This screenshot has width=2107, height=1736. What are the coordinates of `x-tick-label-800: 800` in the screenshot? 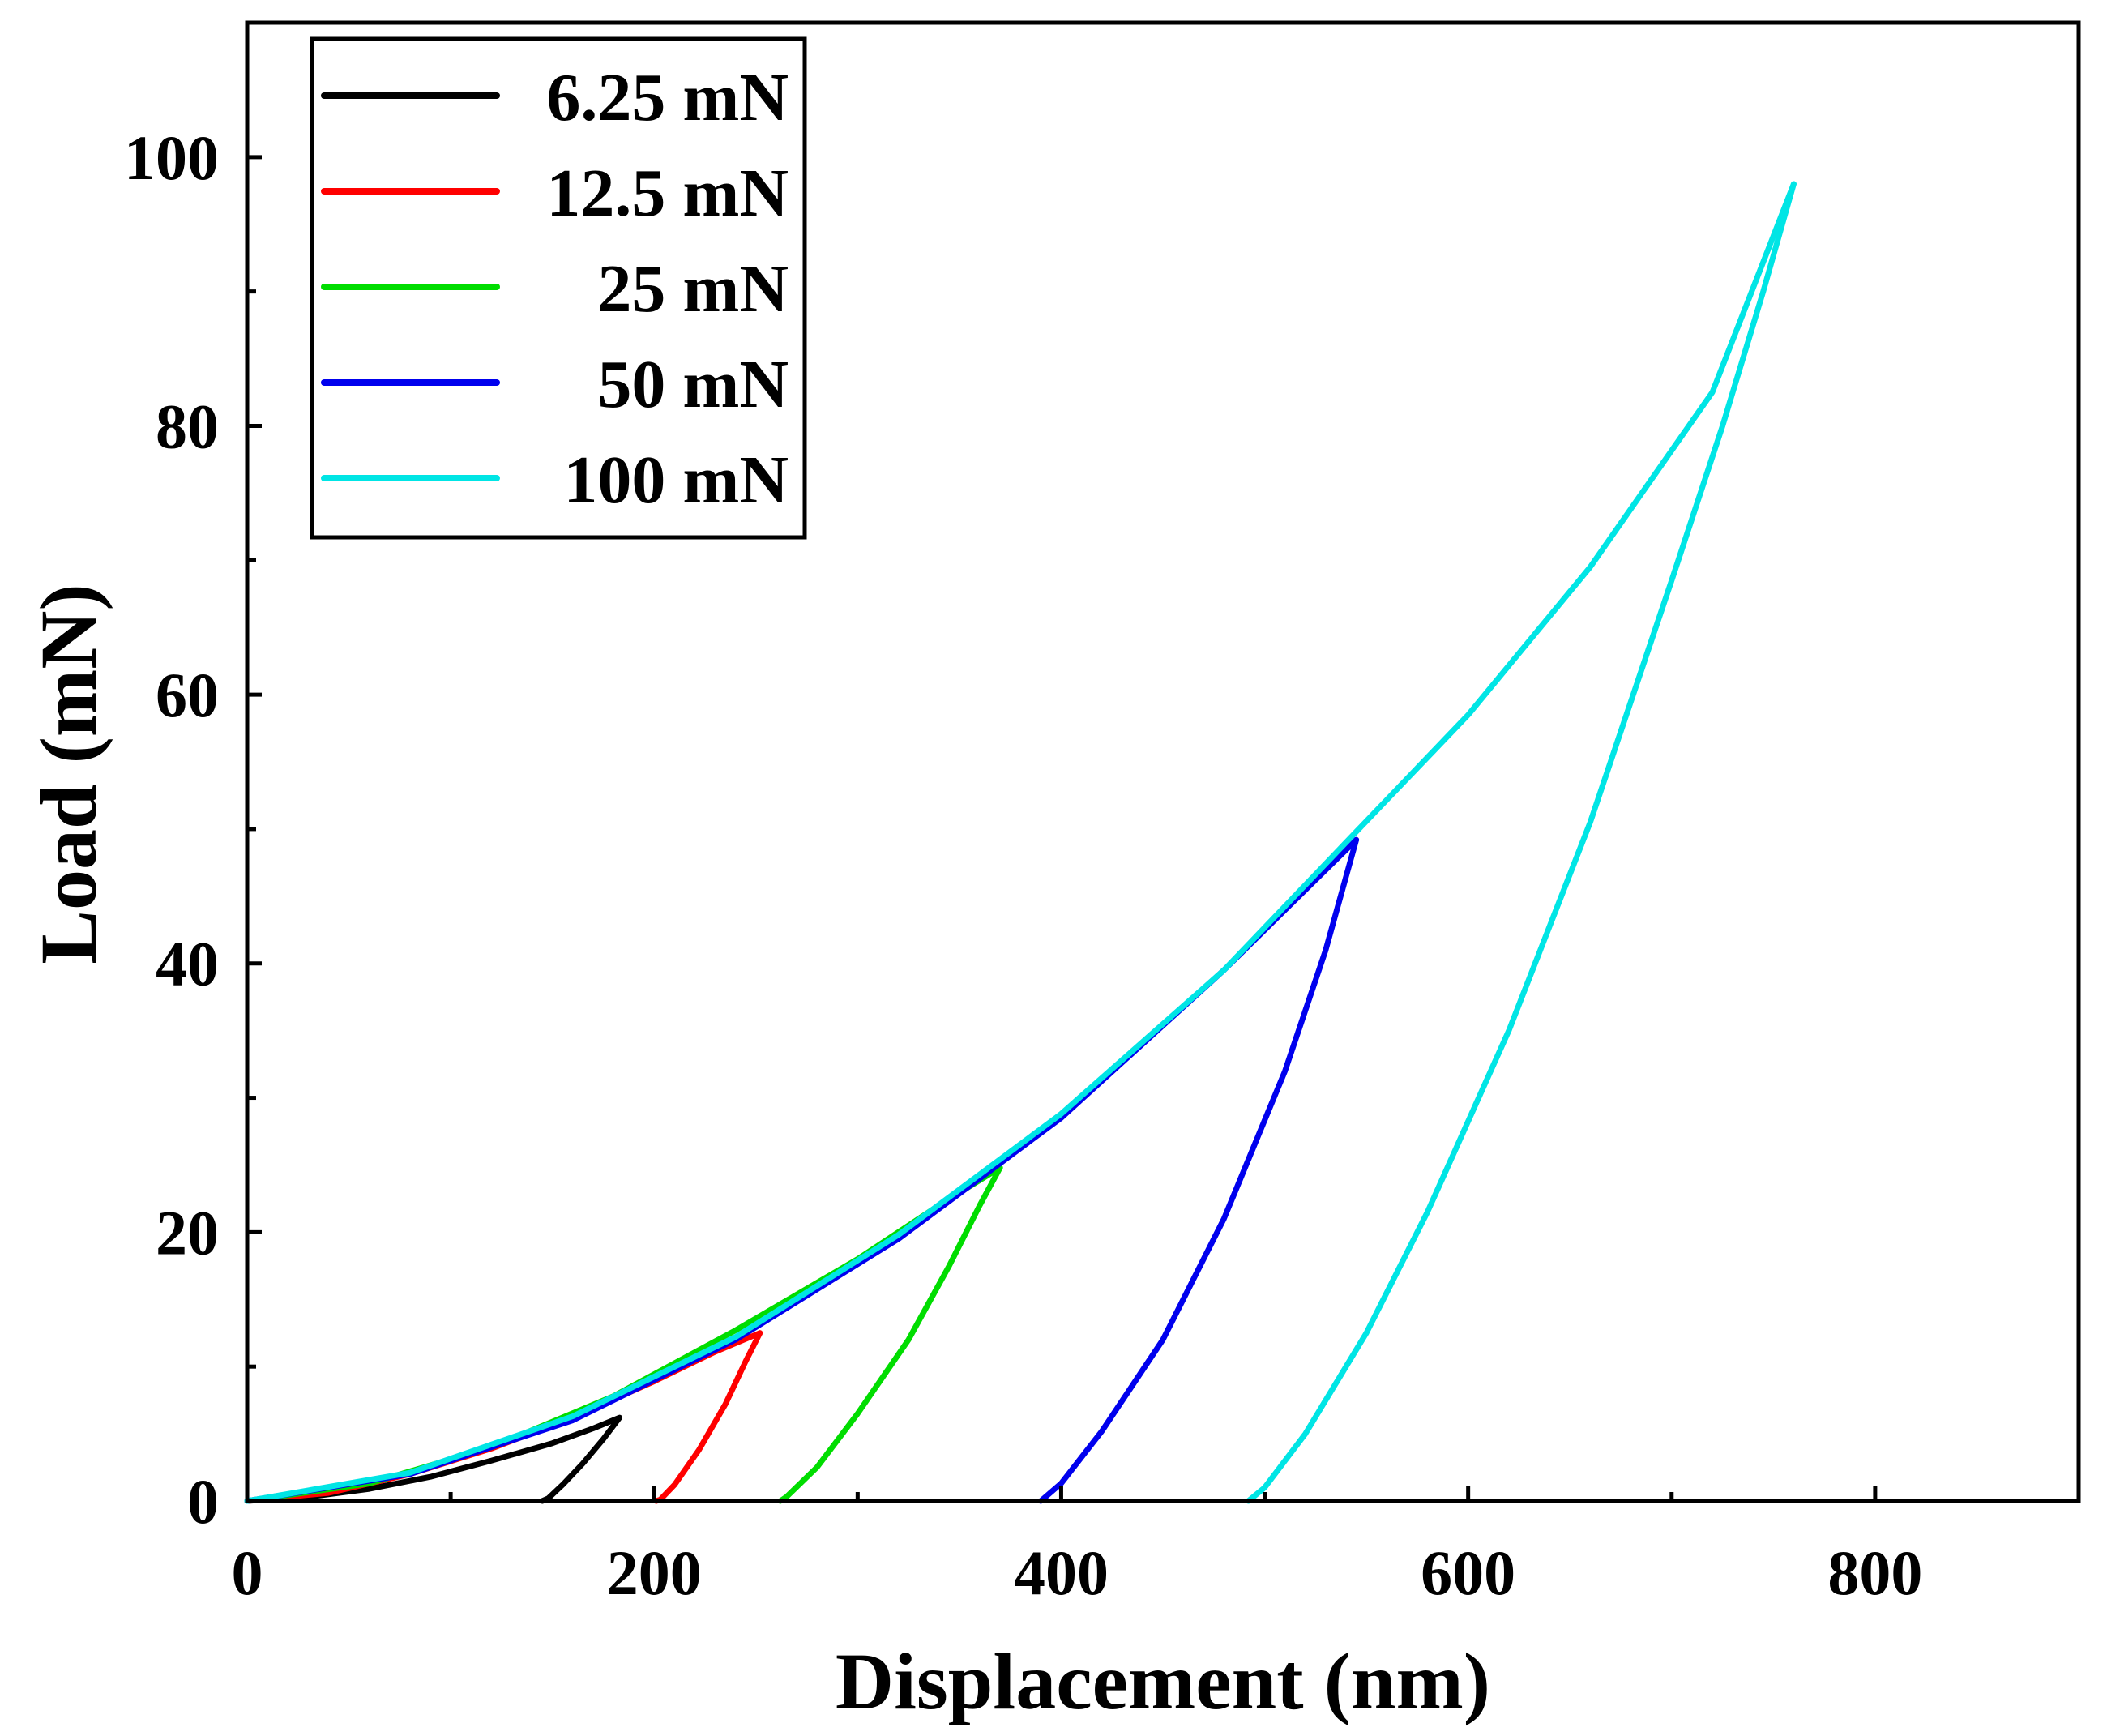 It's located at (1875, 1572).